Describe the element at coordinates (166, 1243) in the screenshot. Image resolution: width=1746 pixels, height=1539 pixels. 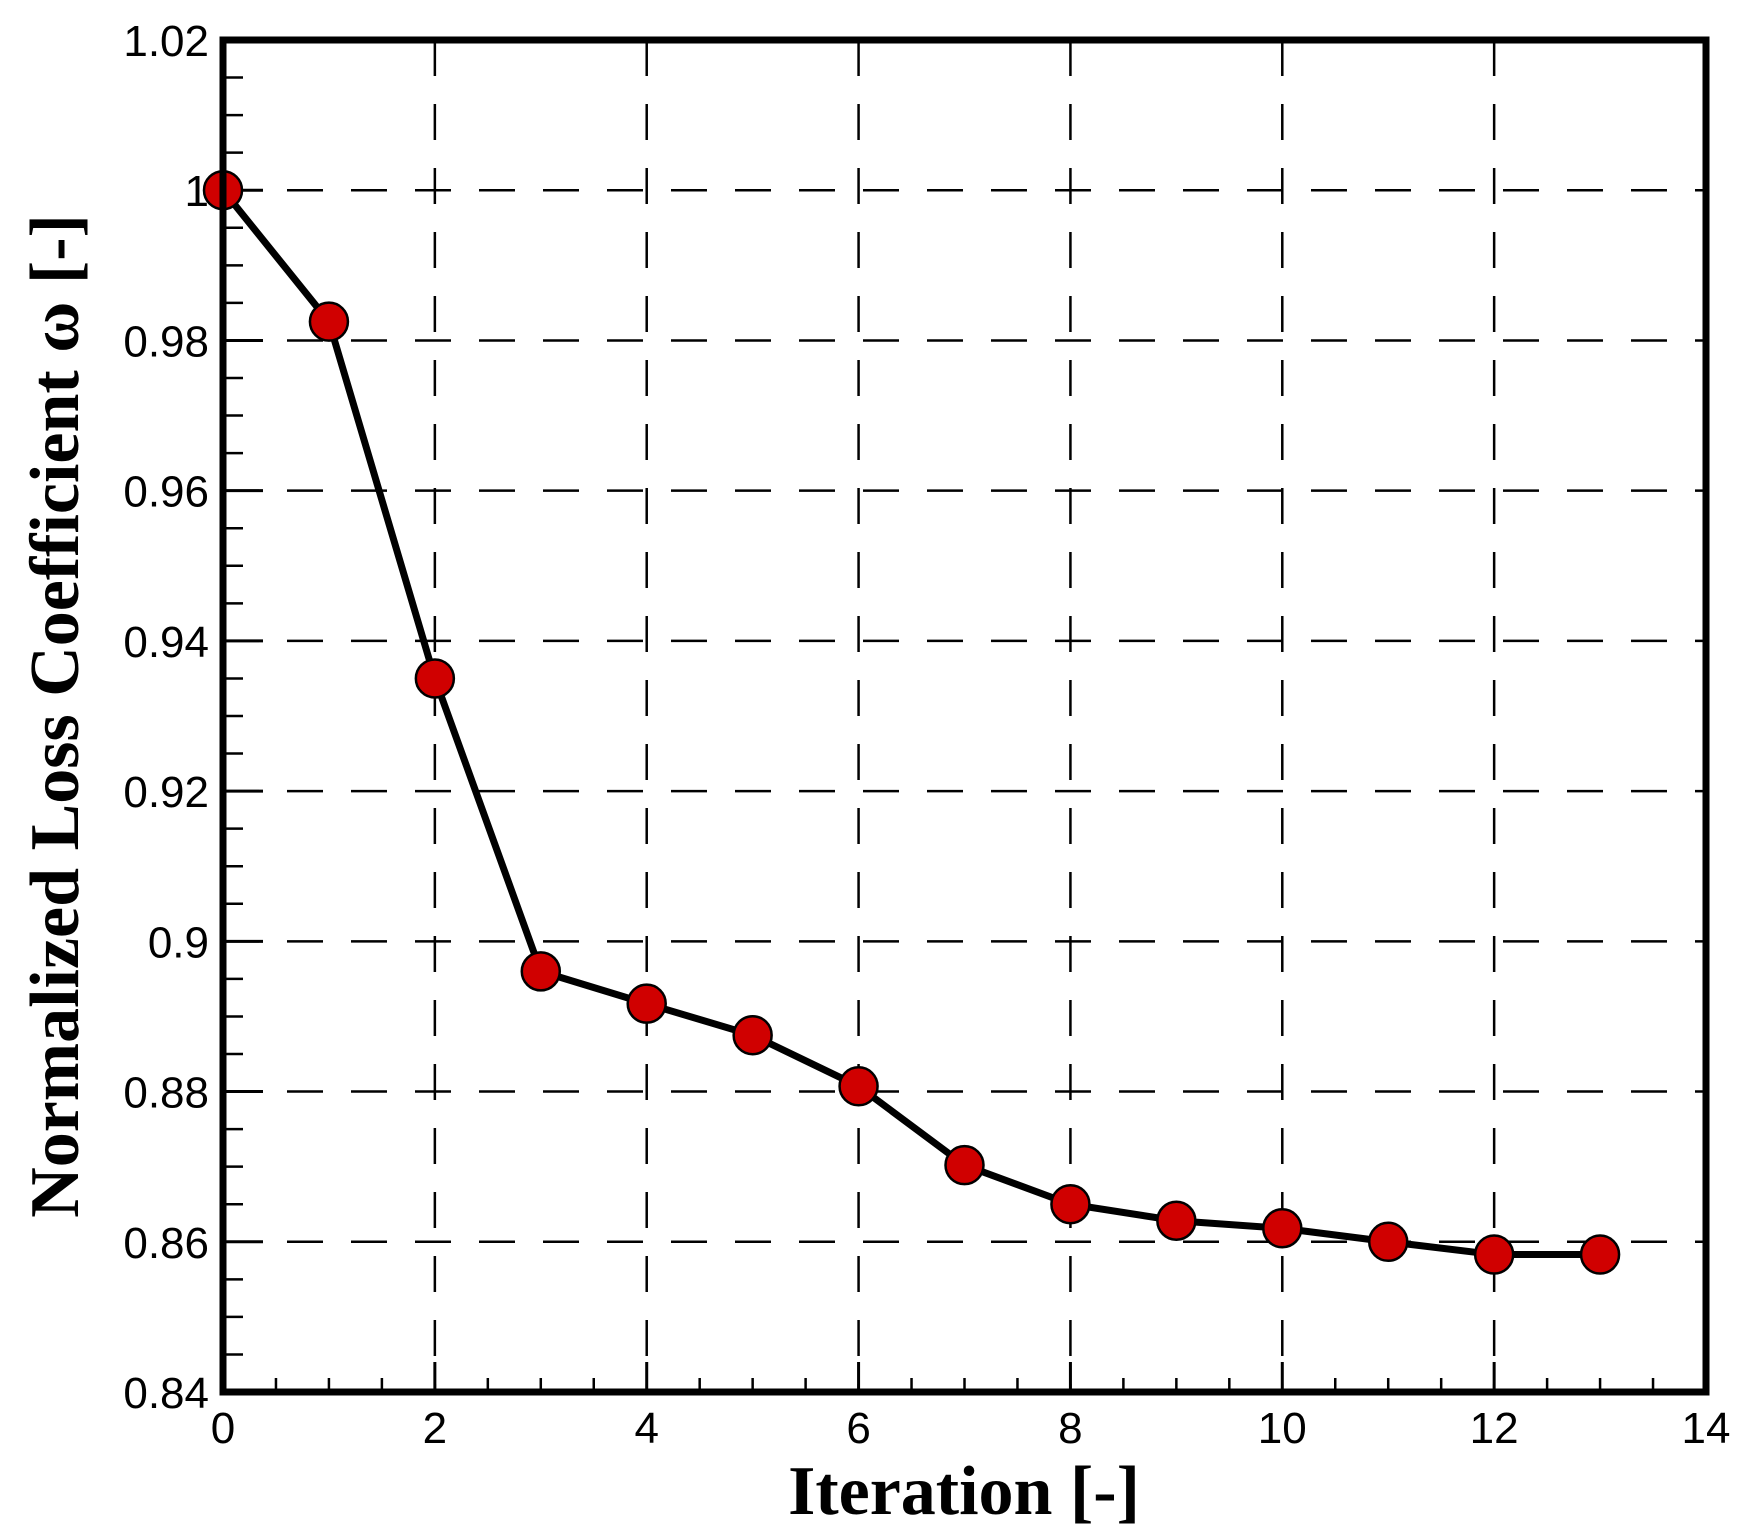
I see `y-tick-label: 0.86` at that location.